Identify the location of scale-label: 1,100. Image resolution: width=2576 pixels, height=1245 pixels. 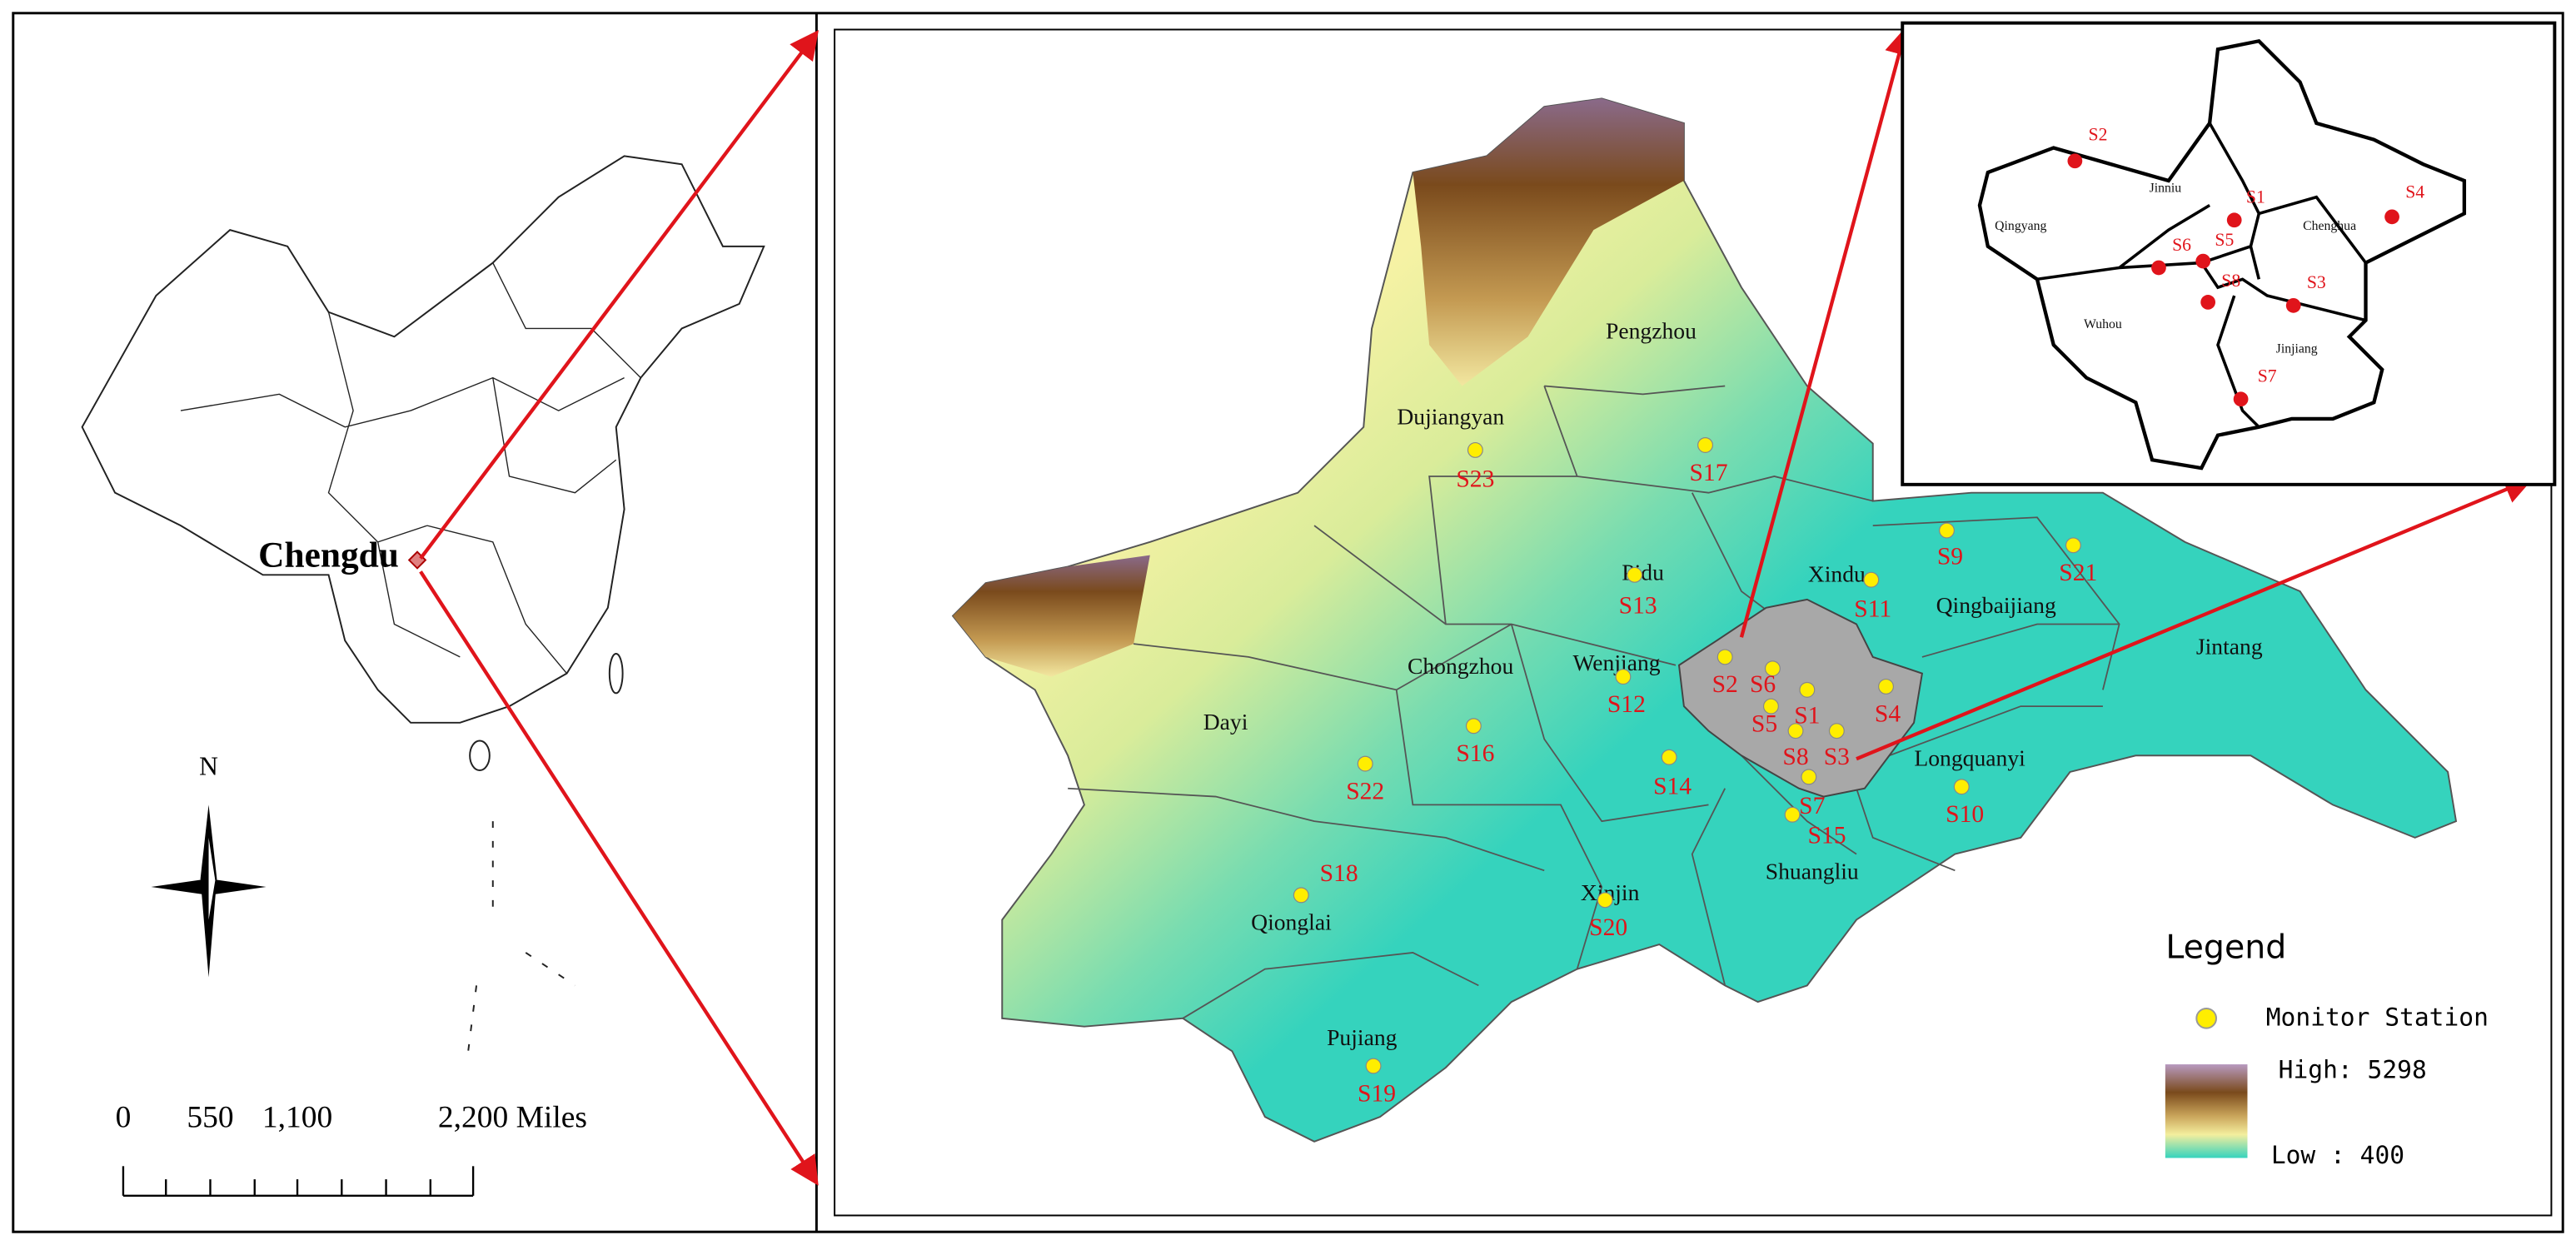
(297, 1118).